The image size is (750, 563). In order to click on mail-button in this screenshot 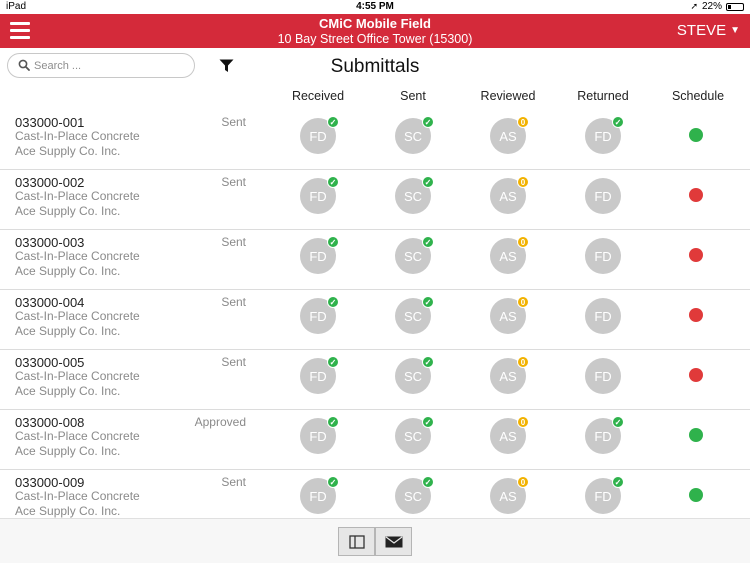, I will do `click(393, 541)`.